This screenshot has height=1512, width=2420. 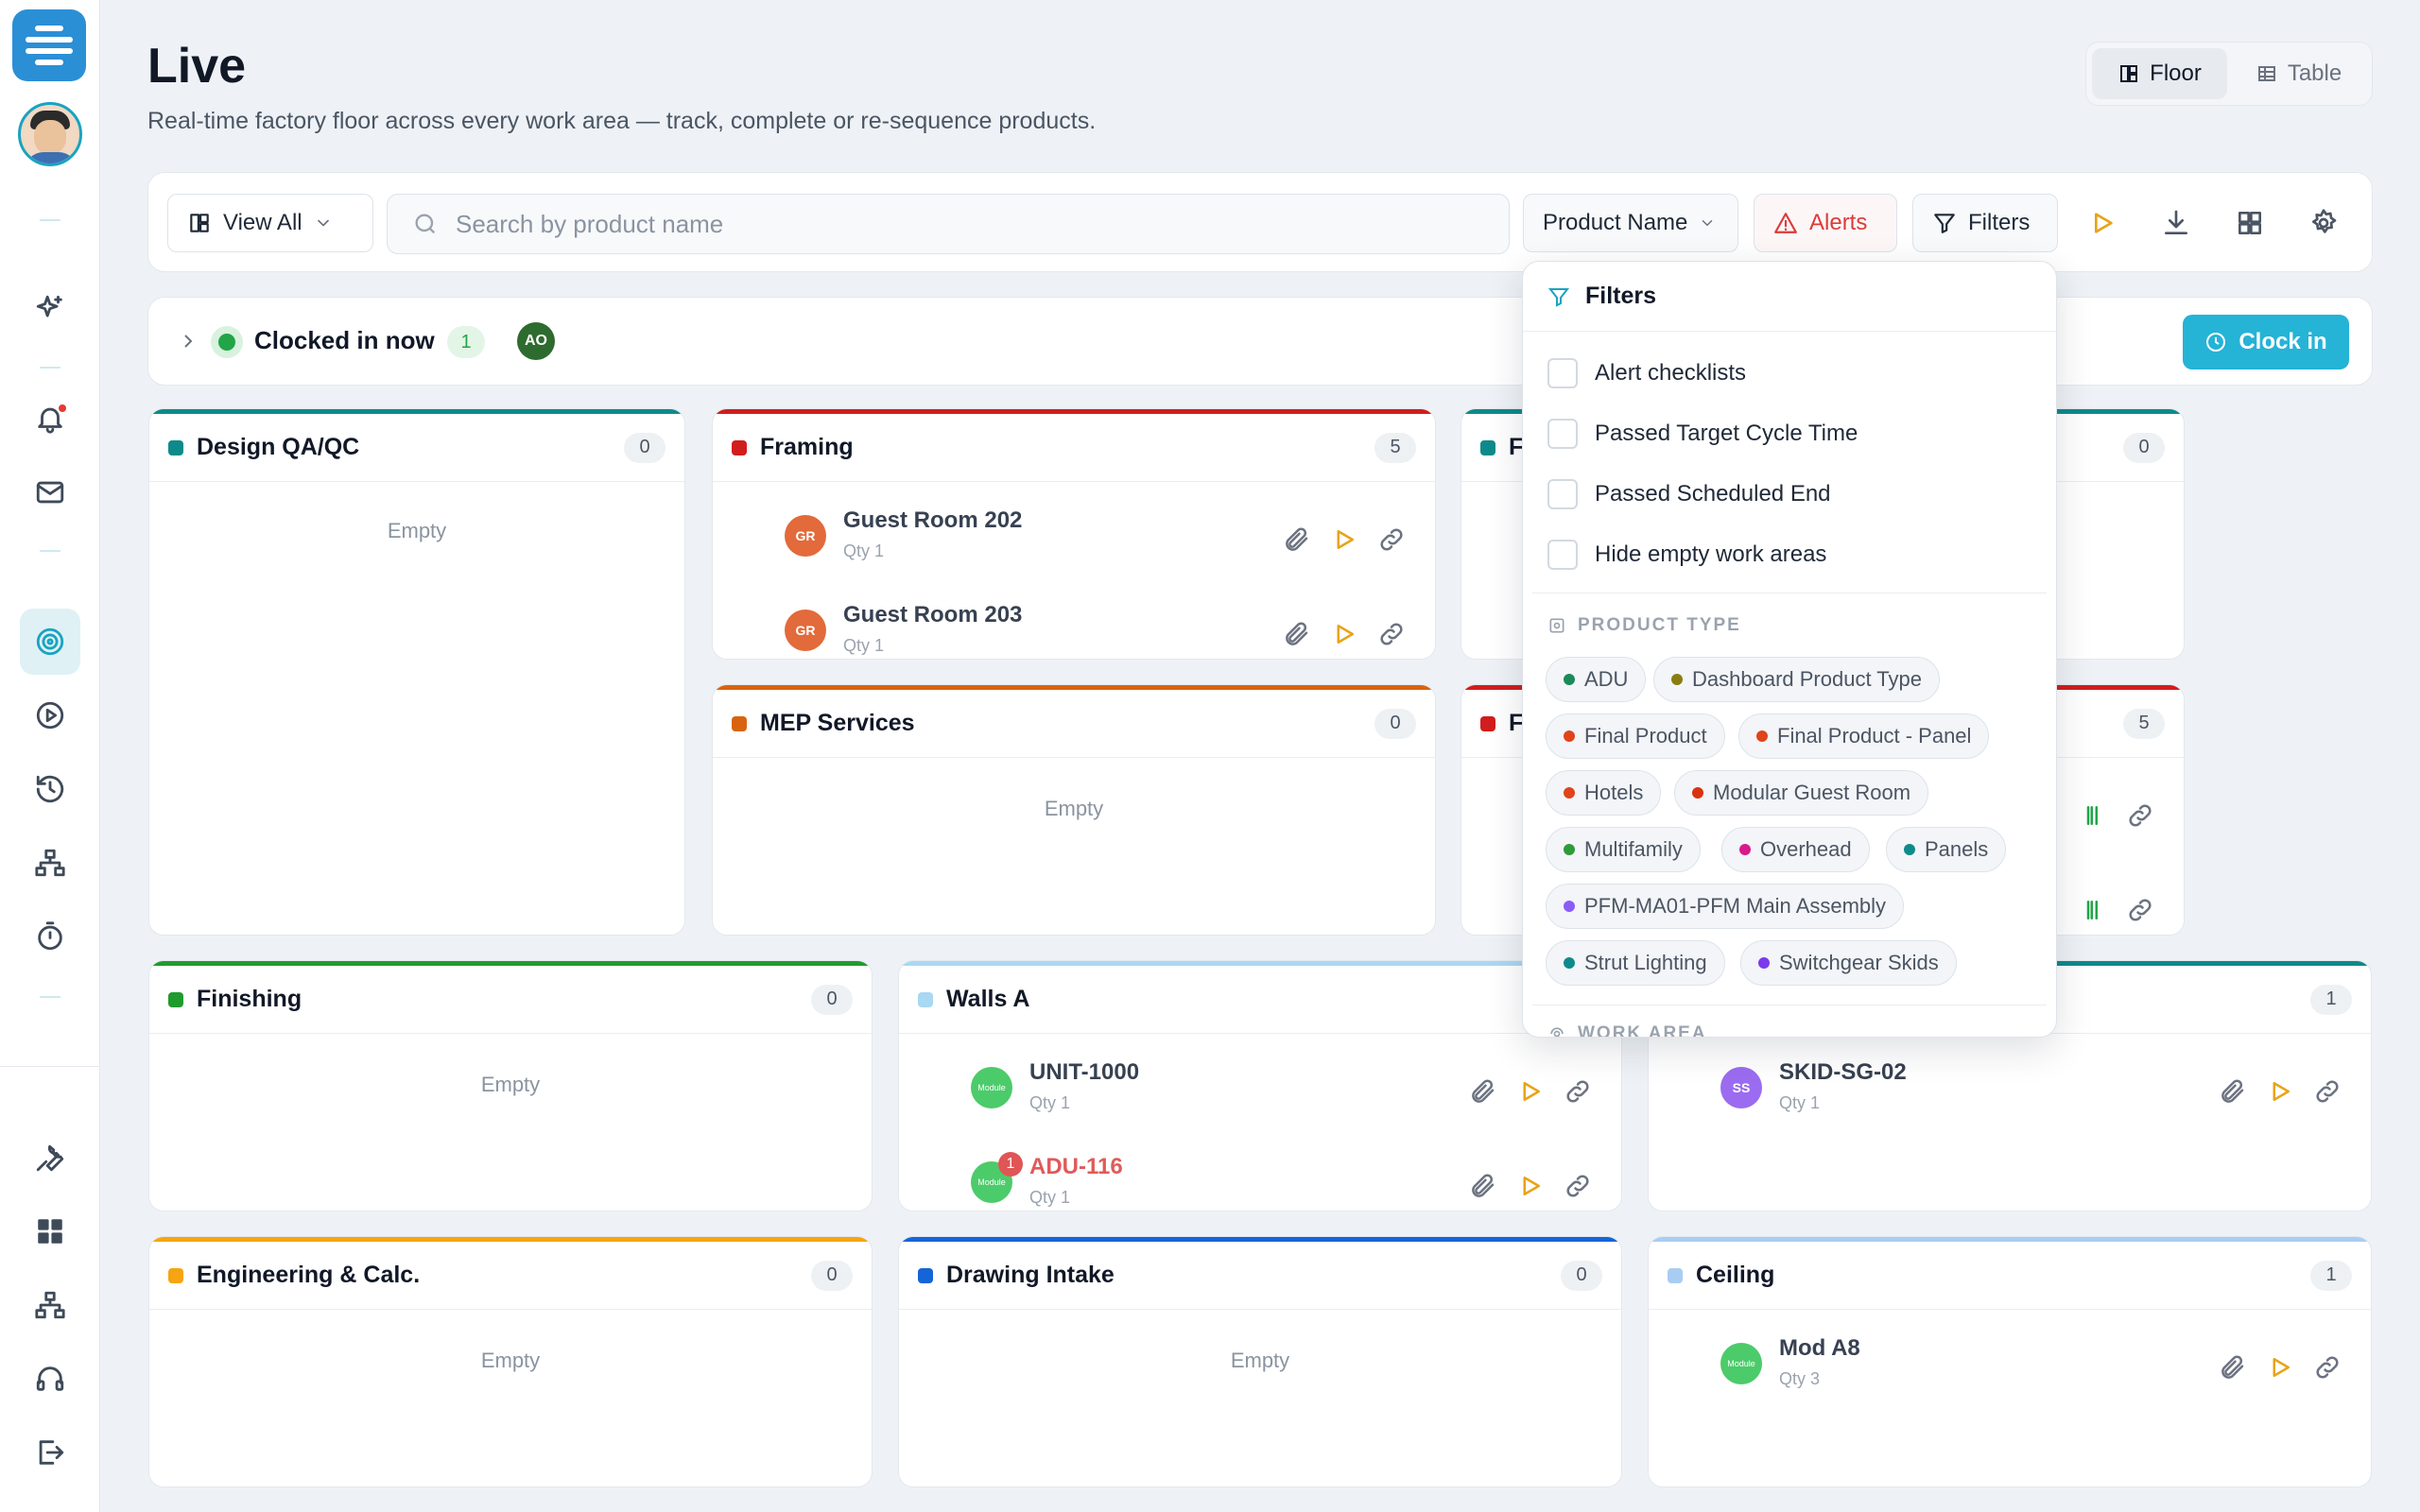 What do you see at coordinates (864, 645) in the screenshot?
I see `item-qty: Qty 1` at bounding box center [864, 645].